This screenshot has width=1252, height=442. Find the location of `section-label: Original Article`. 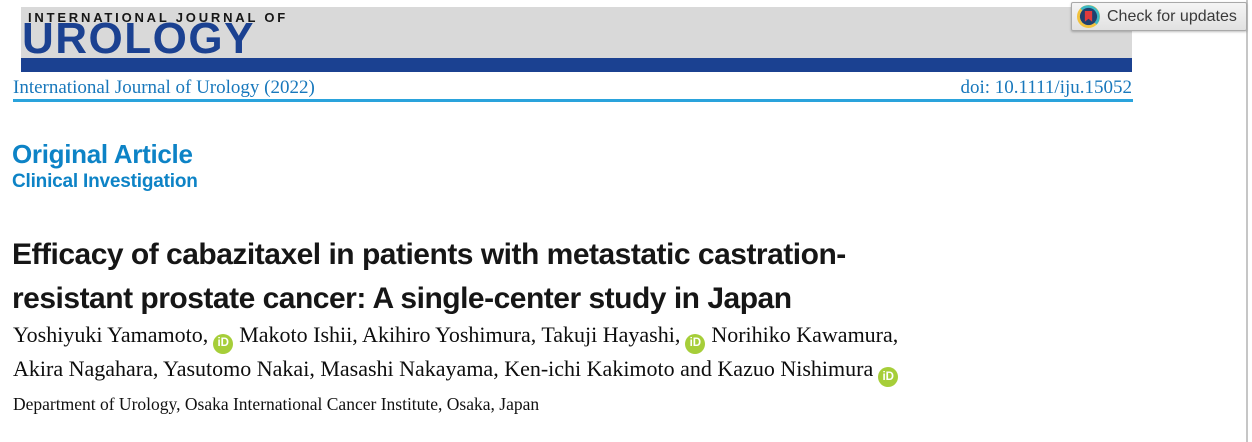

section-label: Original Article is located at coordinates (102, 154).